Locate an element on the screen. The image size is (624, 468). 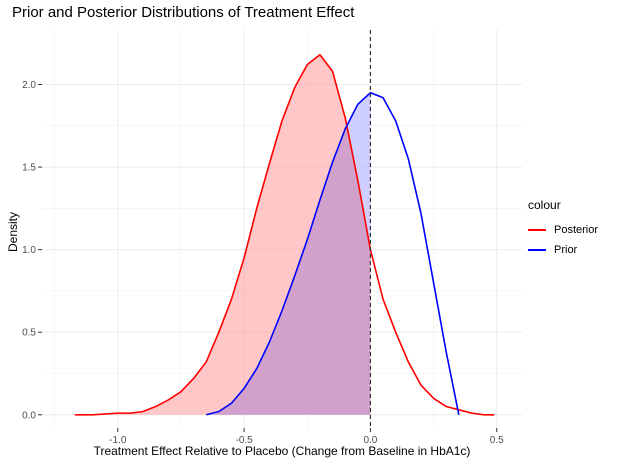
legend-item-prior: Prior is located at coordinates (563, 250).